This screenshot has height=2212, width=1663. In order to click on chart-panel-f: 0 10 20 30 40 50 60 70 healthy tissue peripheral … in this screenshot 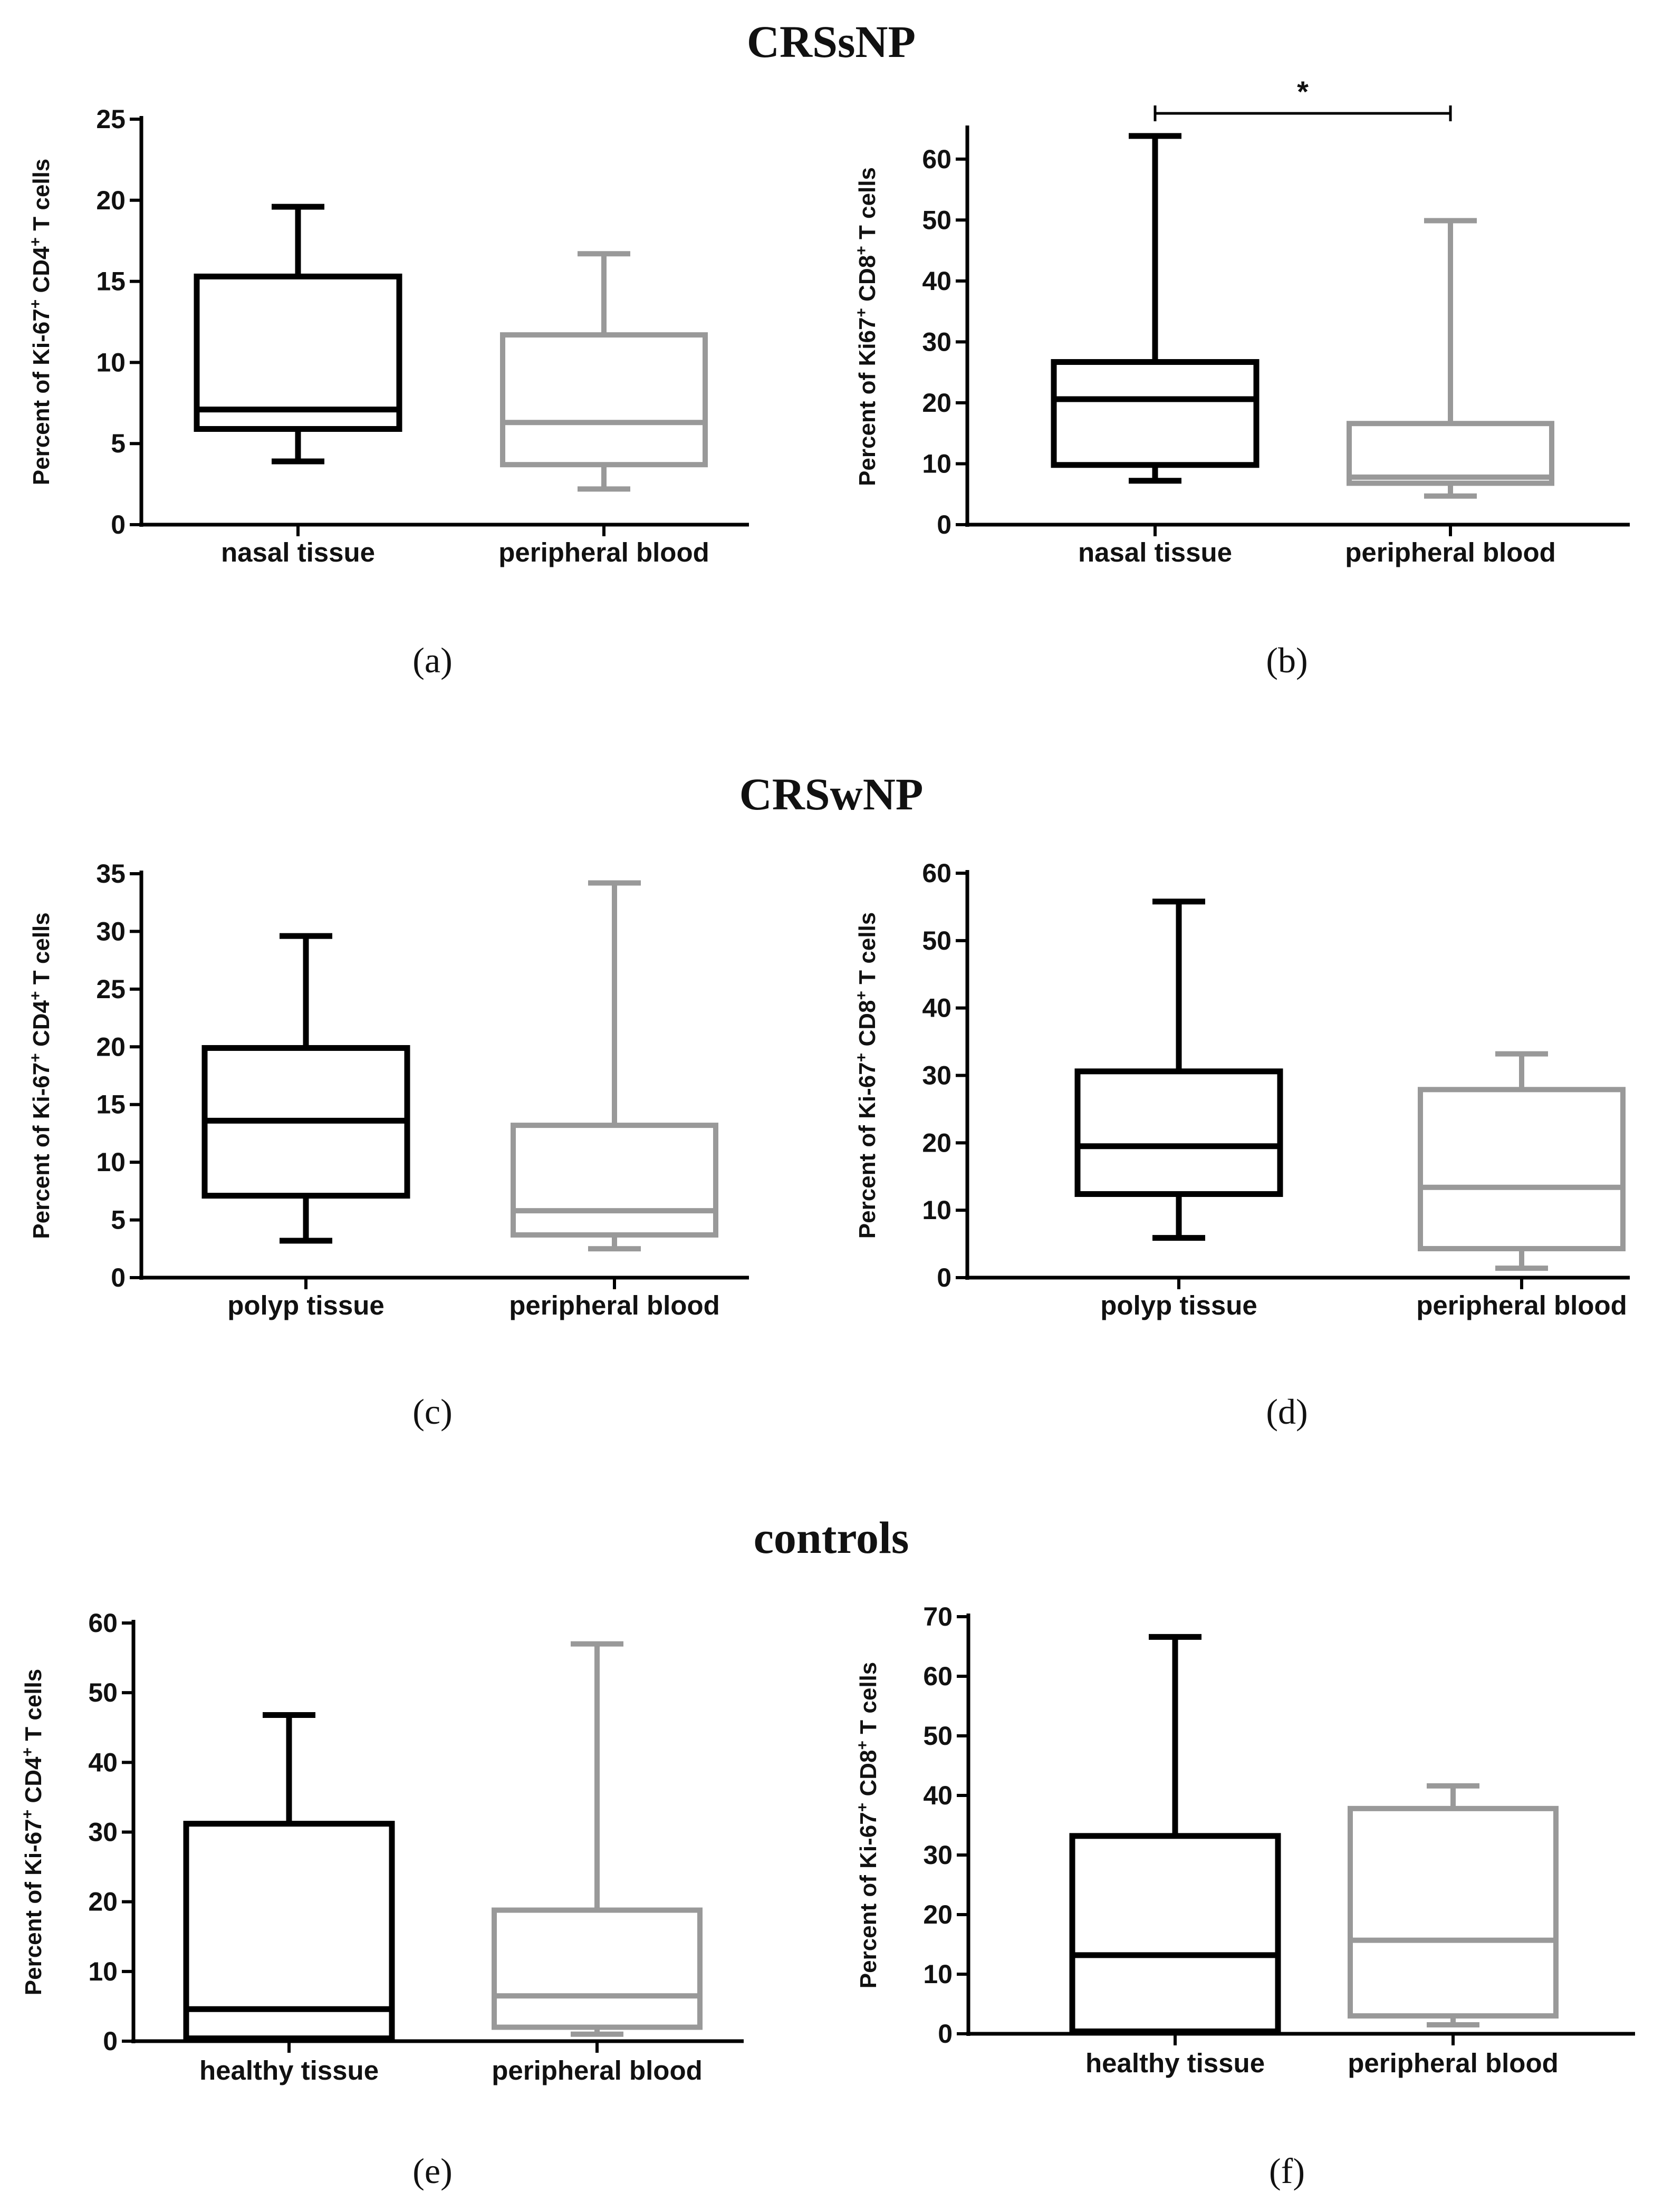, I will do `click(1244, 1896)`.